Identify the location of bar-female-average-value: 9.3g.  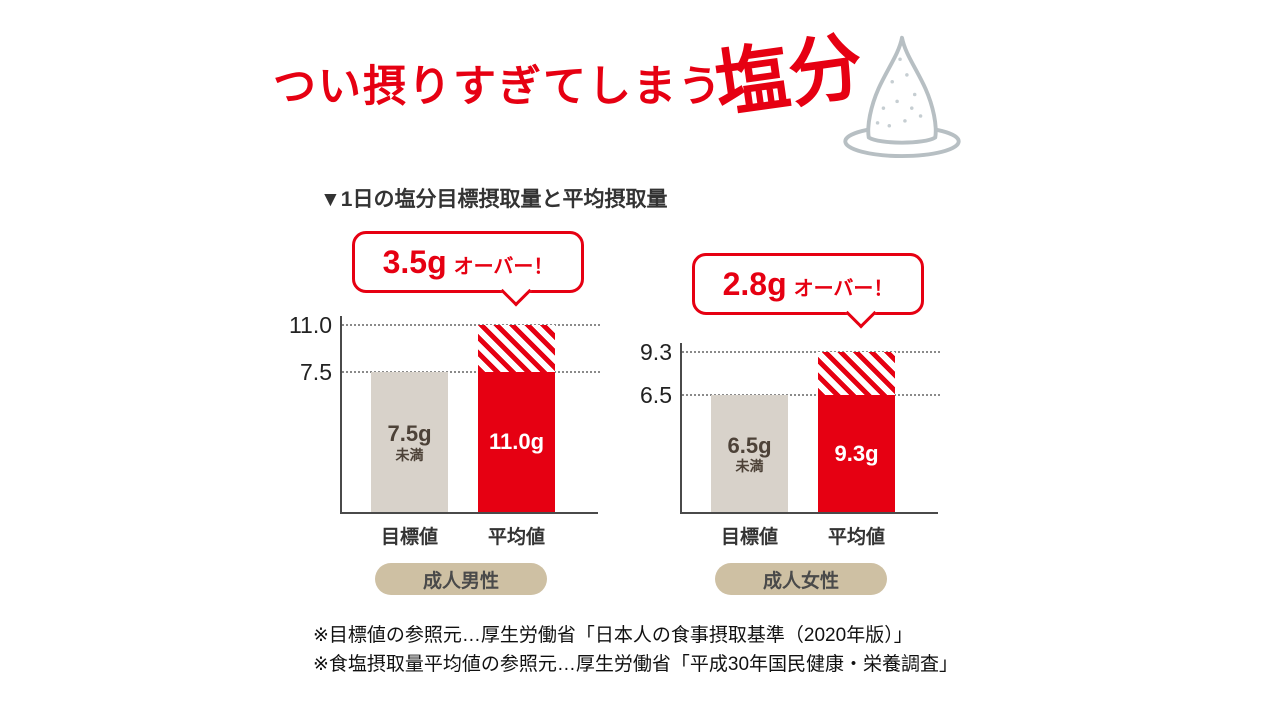
(856, 453).